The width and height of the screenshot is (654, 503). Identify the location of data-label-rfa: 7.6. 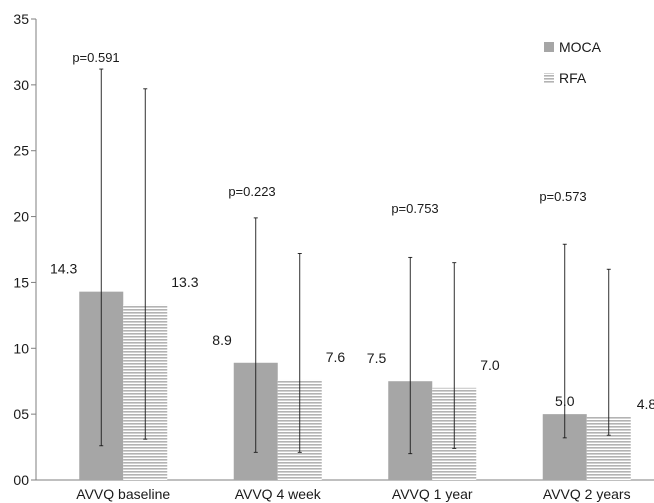
(336, 357).